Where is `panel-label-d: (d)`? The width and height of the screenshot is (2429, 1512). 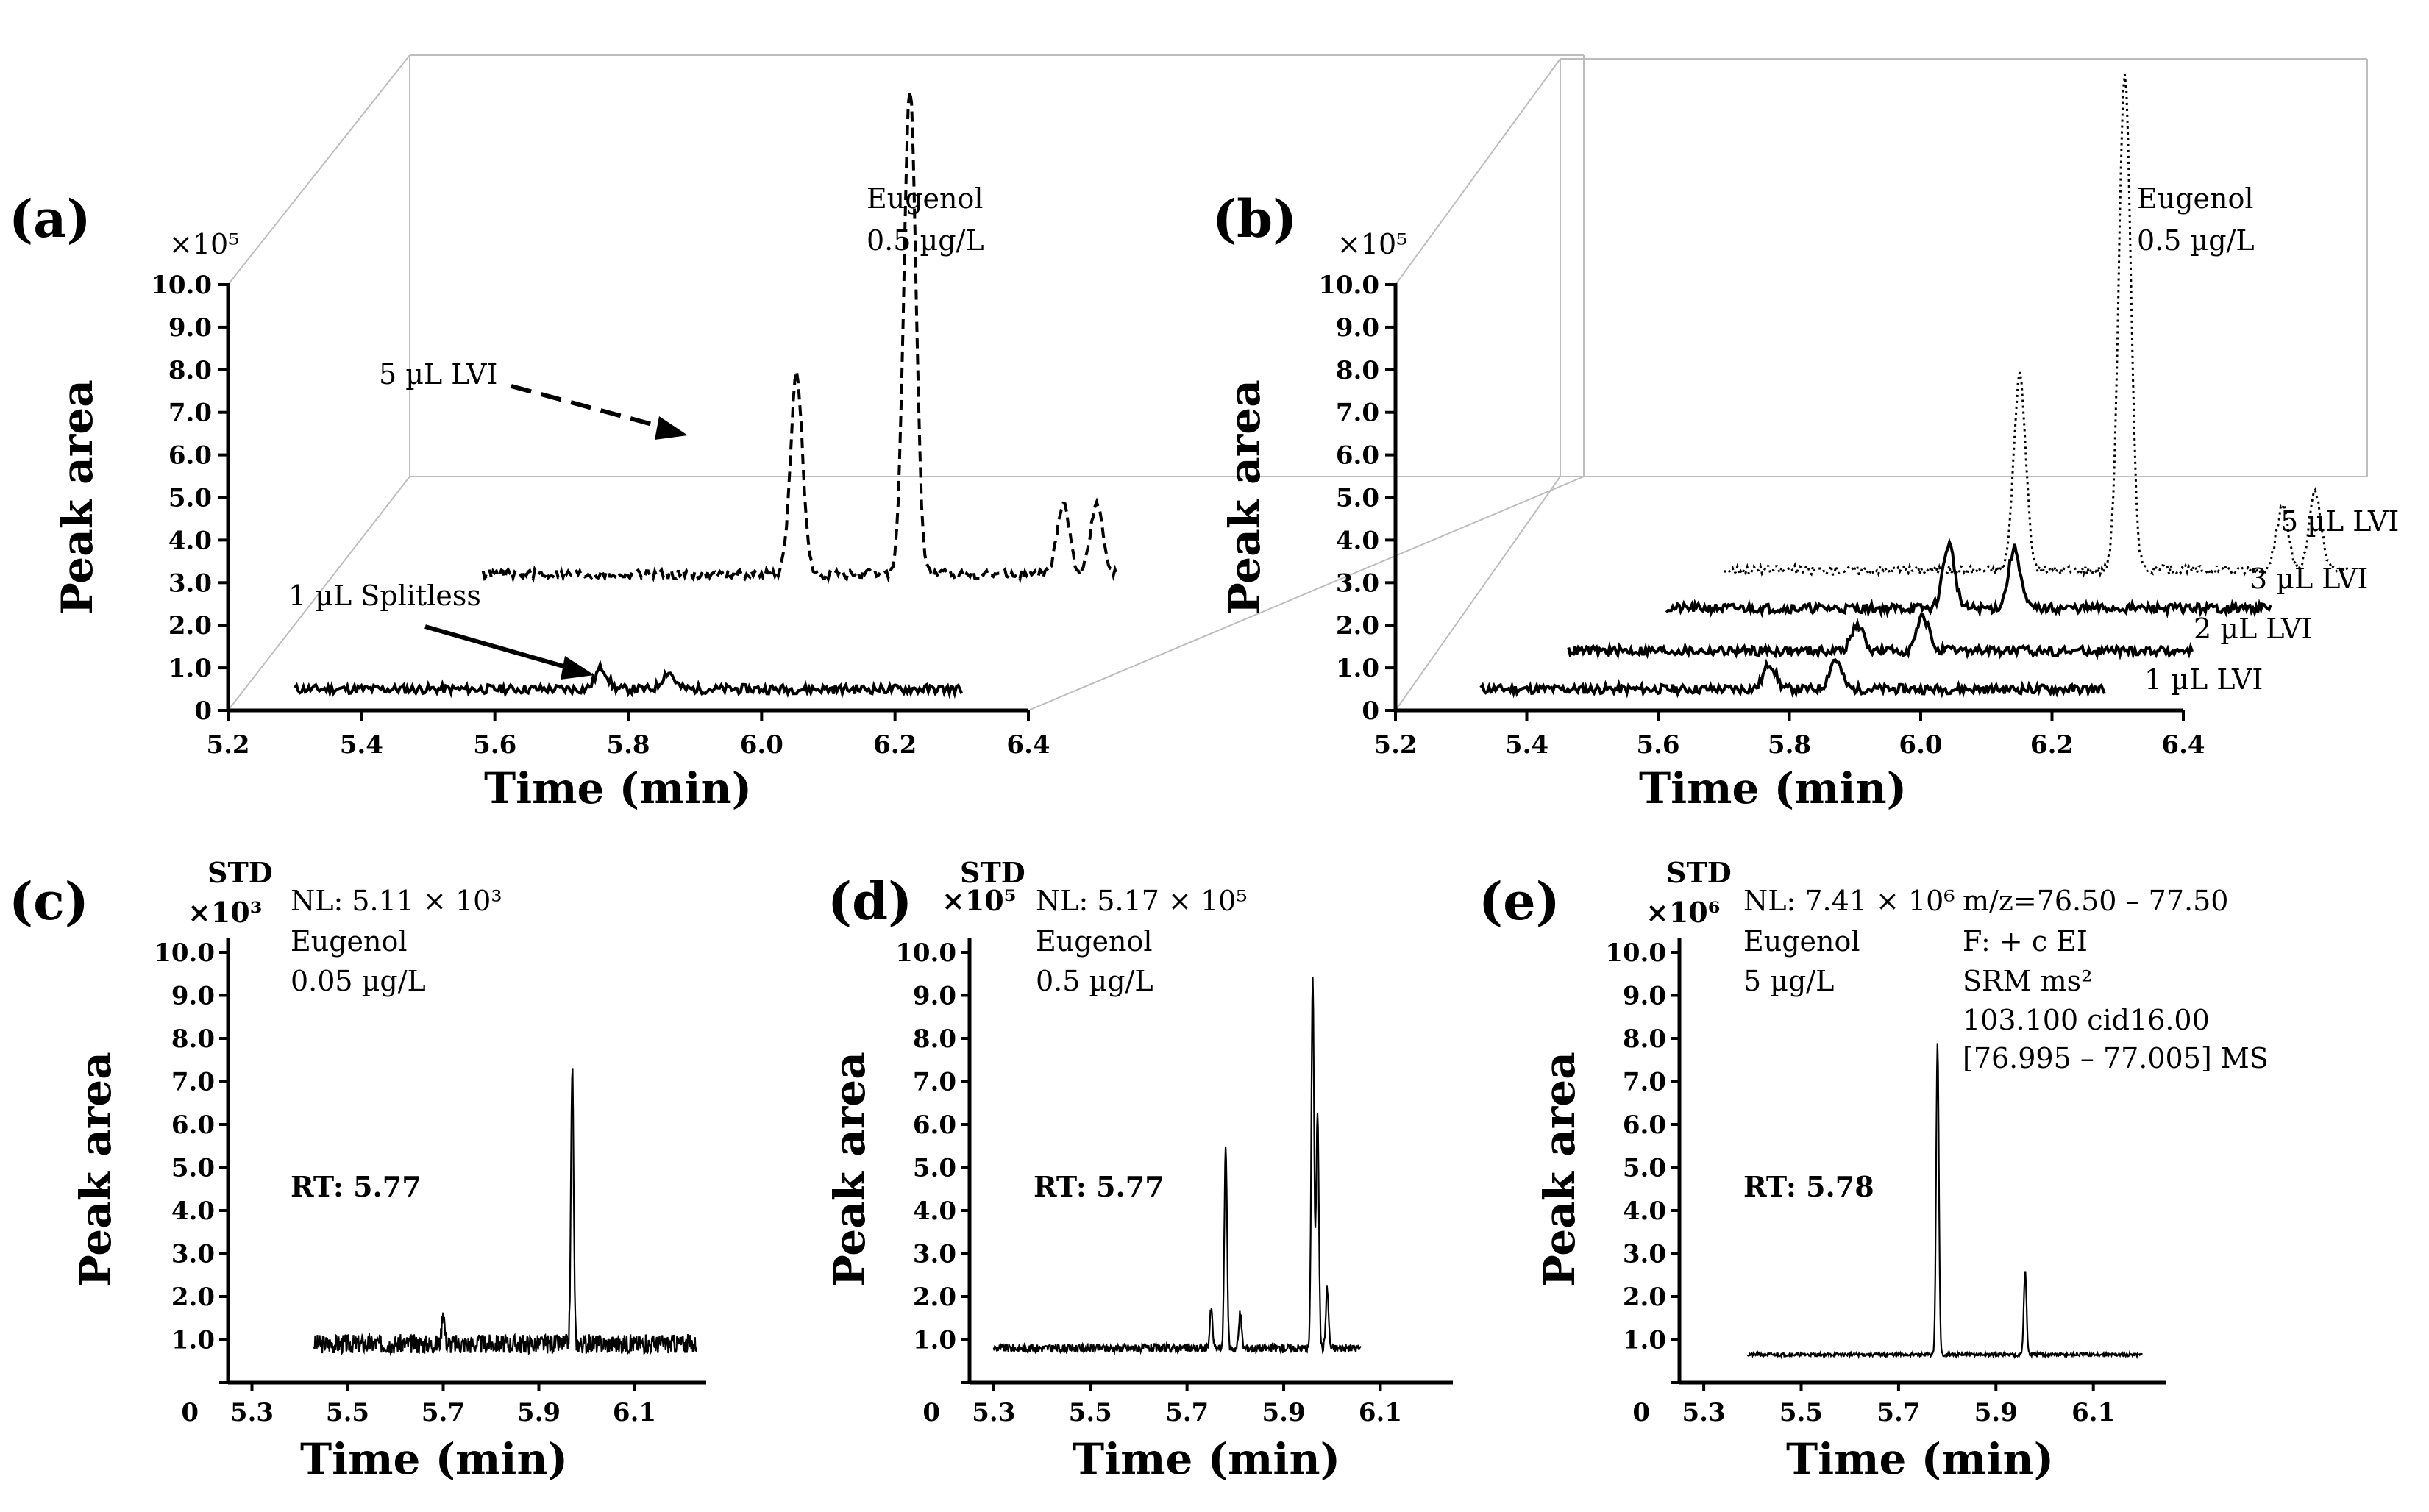
panel-label-d: (d) is located at coordinates (870, 901).